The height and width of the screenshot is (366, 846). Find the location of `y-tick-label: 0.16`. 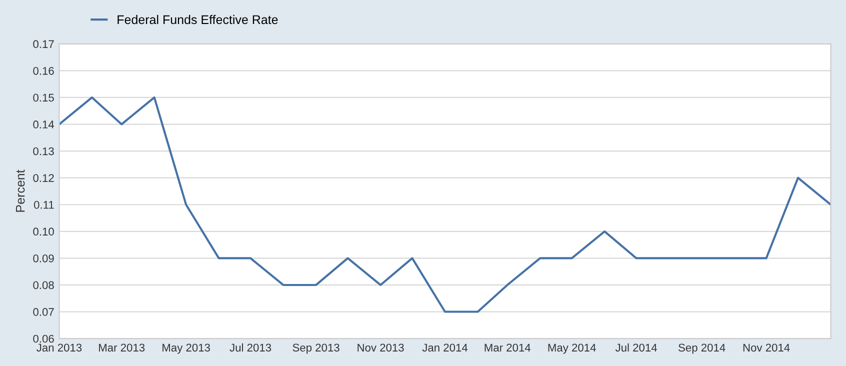

y-tick-label: 0.16 is located at coordinates (43, 70).